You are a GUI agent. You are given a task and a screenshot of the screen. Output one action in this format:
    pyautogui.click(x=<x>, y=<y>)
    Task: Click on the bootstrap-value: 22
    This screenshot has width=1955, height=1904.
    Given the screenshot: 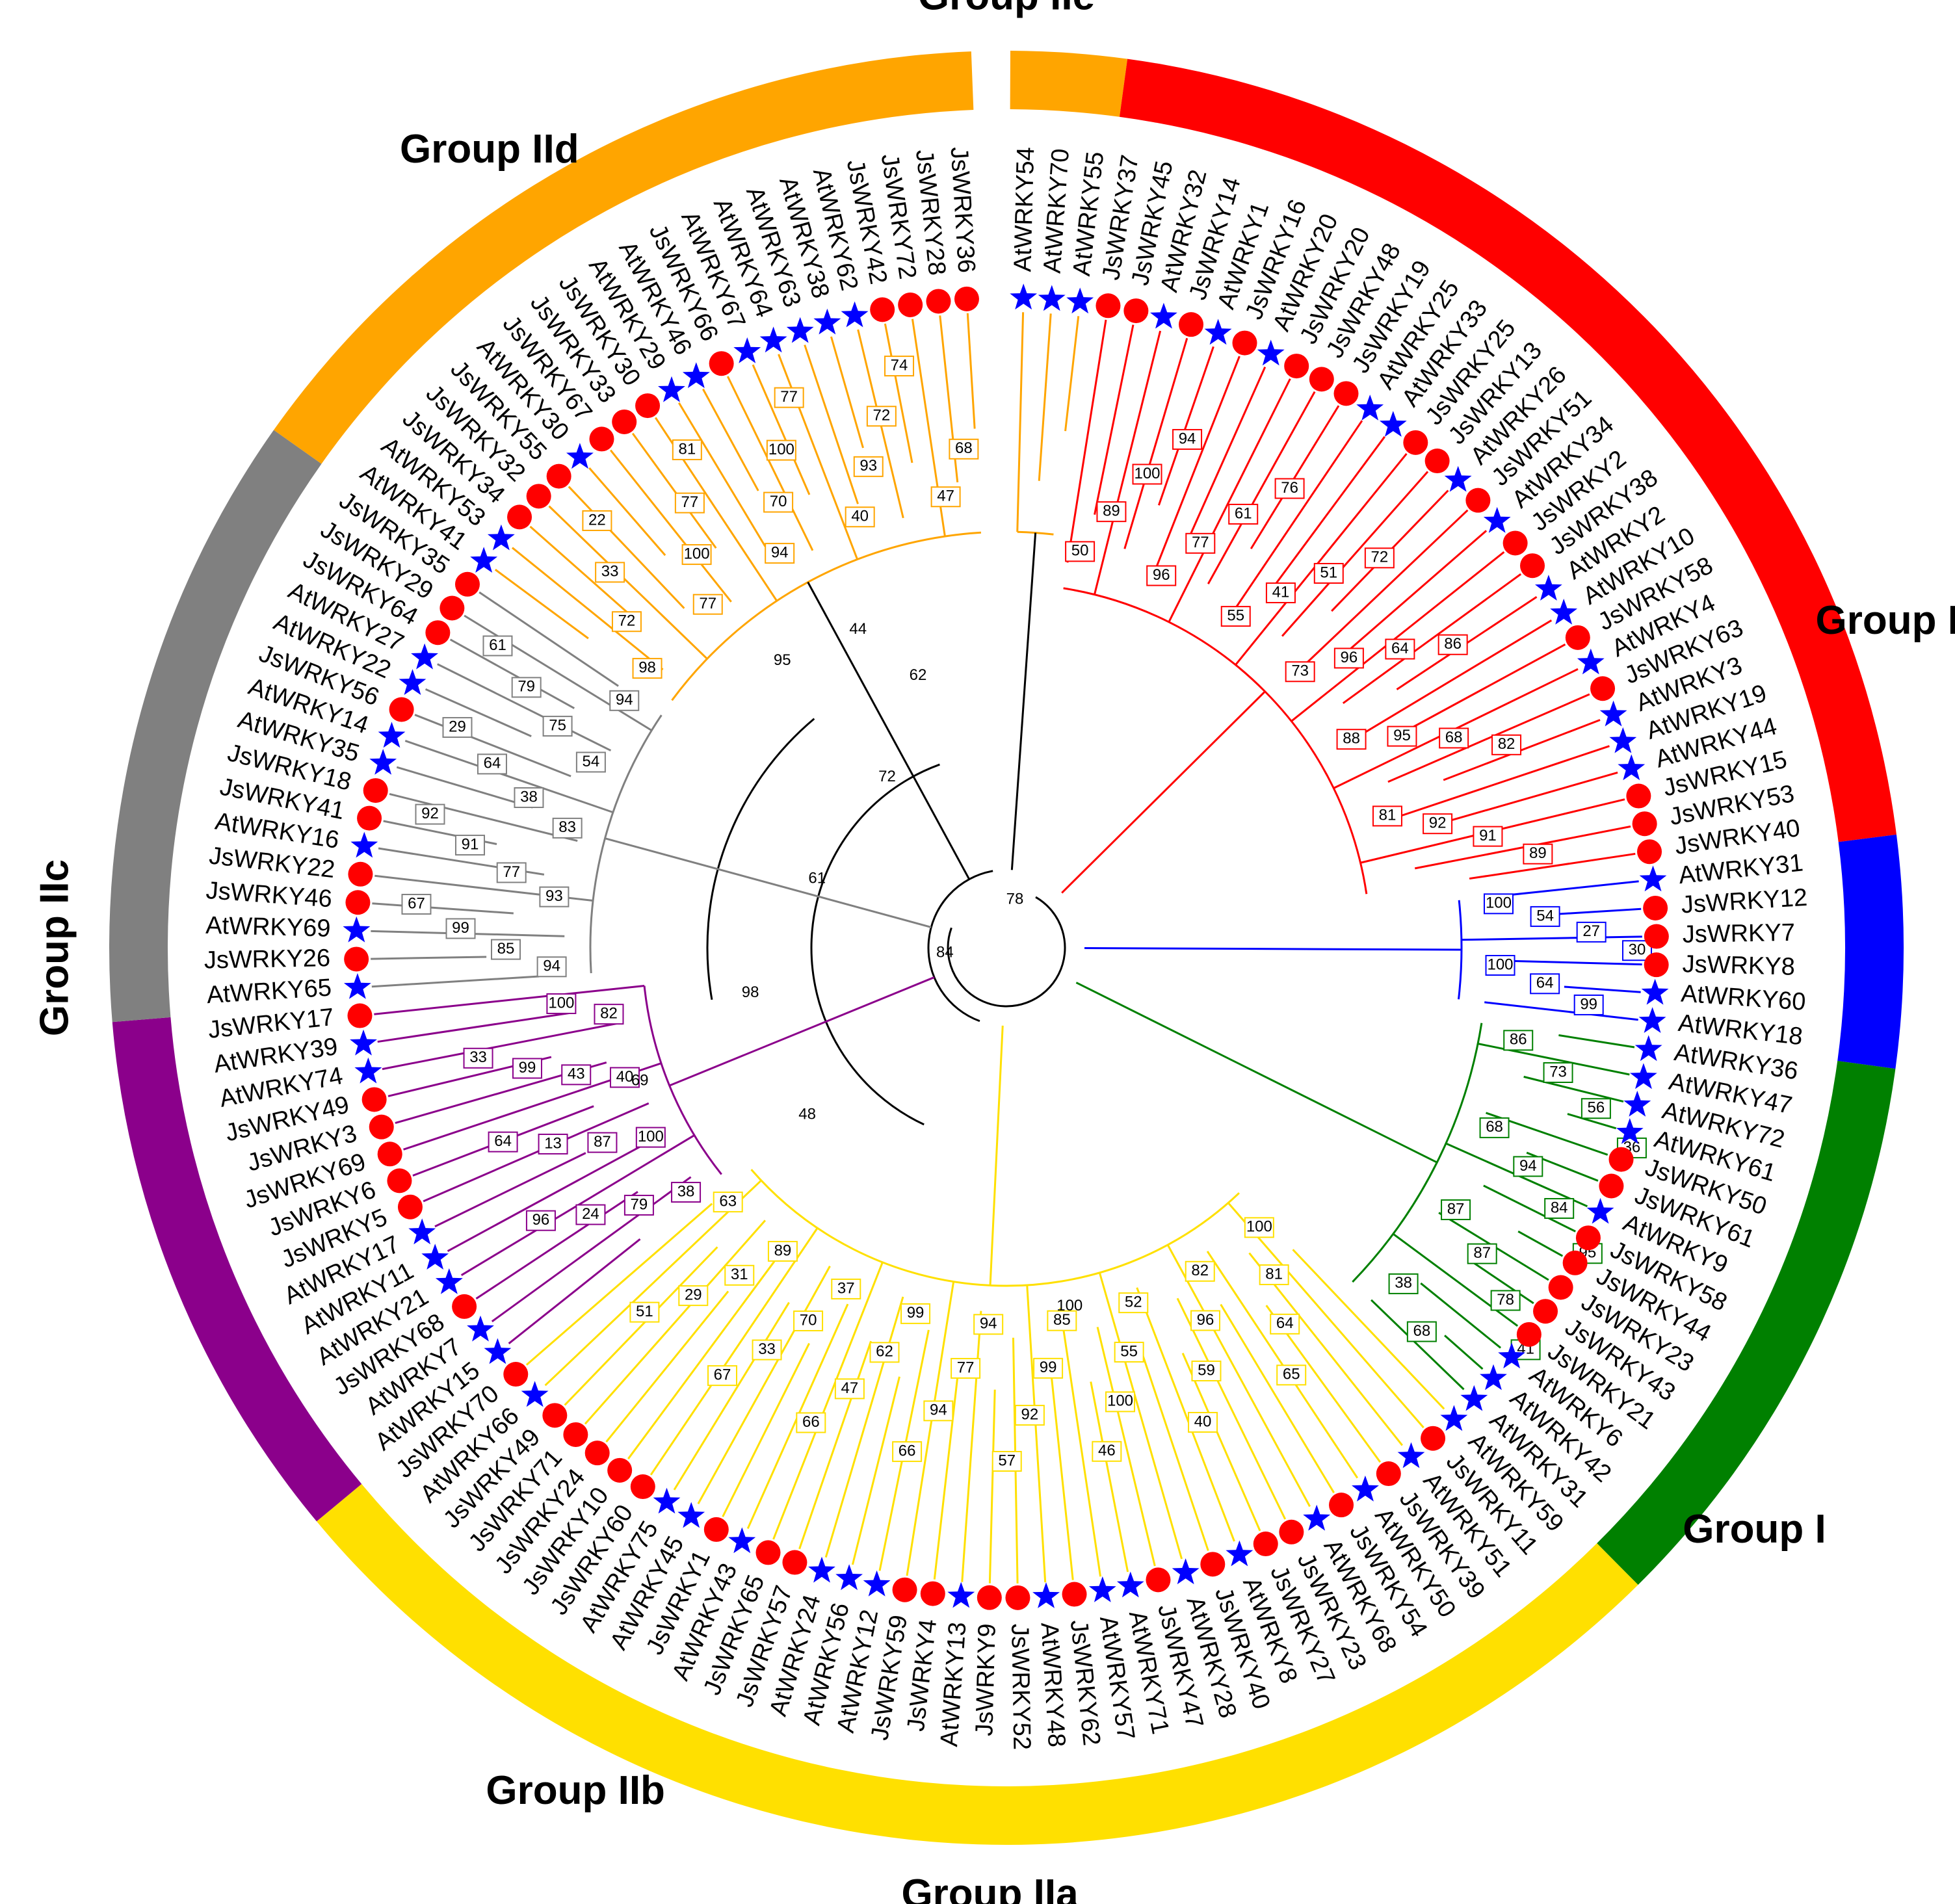 What is the action you would take?
    pyautogui.click(x=597, y=521)
    